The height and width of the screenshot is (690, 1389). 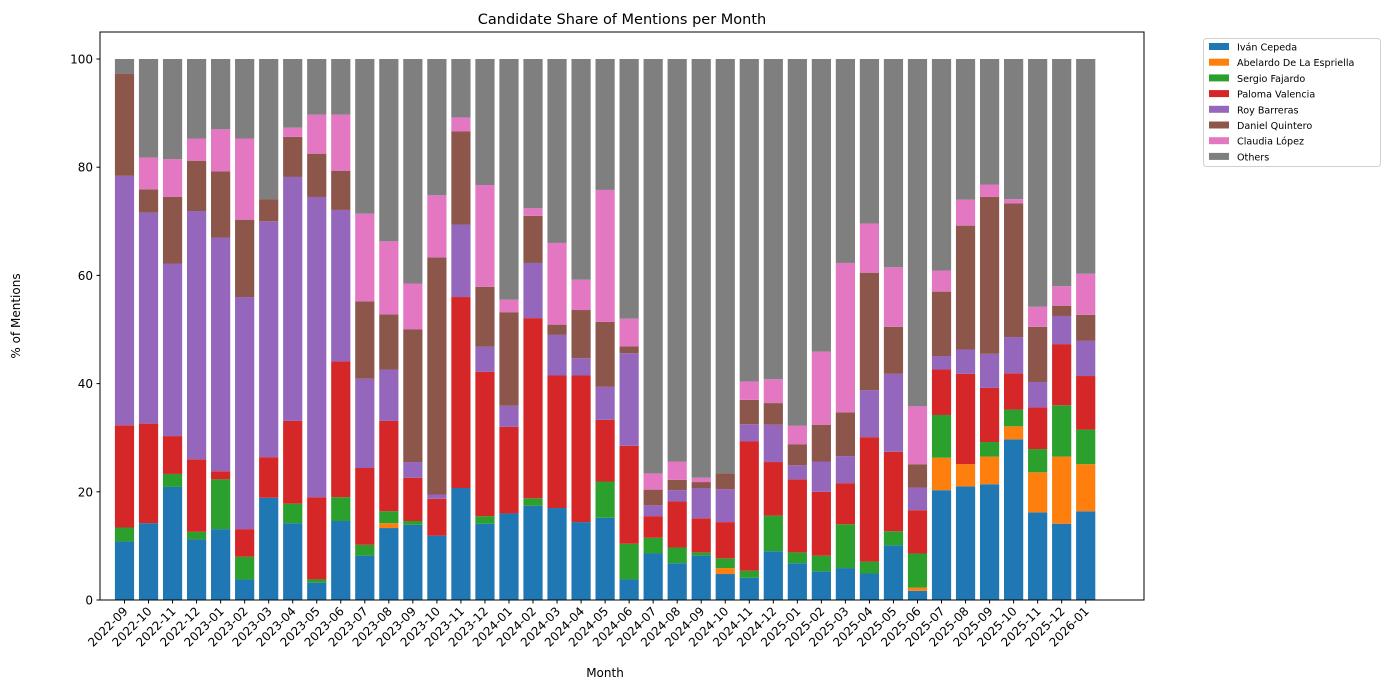 What do you see at coordinates (1295, 63) in the screenshot?
I see `legend-label: Abelardo De La Espriella` at bounding box center [1295, 63].